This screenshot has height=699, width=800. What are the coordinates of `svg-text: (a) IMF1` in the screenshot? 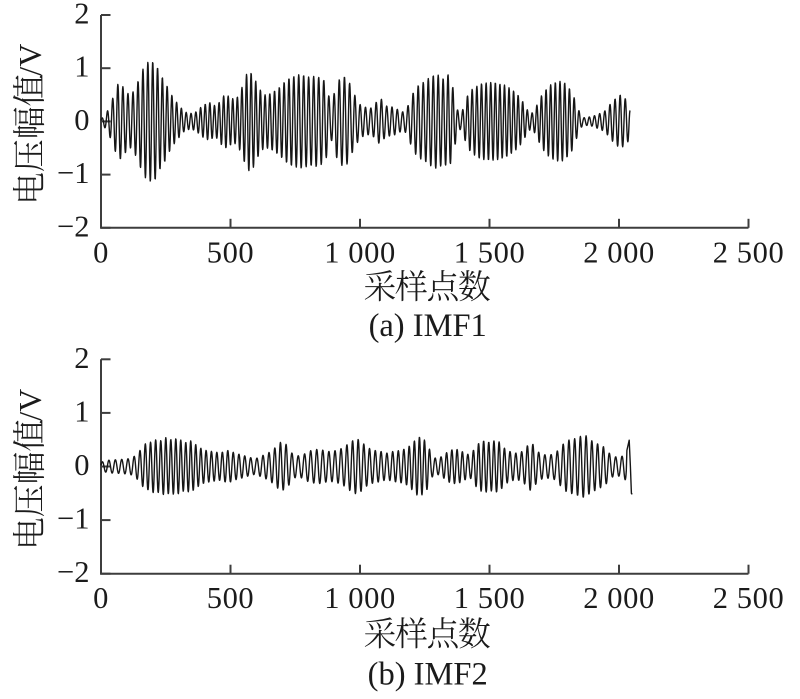 It's located at (428, 326).